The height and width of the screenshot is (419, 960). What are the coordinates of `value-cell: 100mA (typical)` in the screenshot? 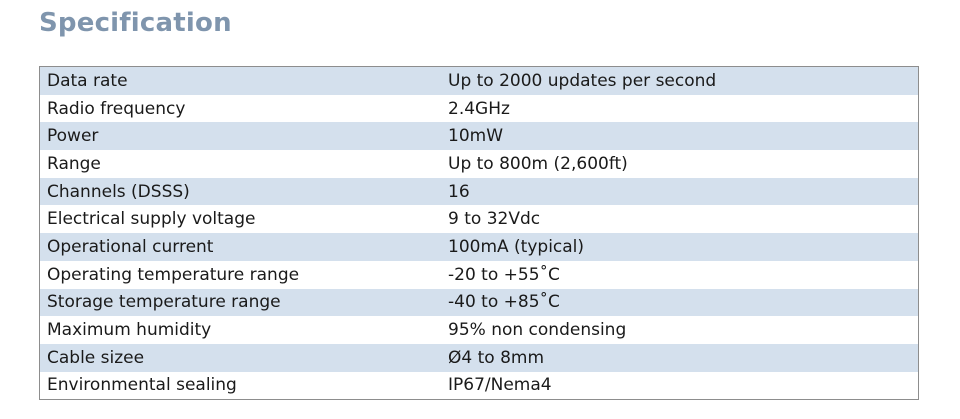 It's located at (677, 247).